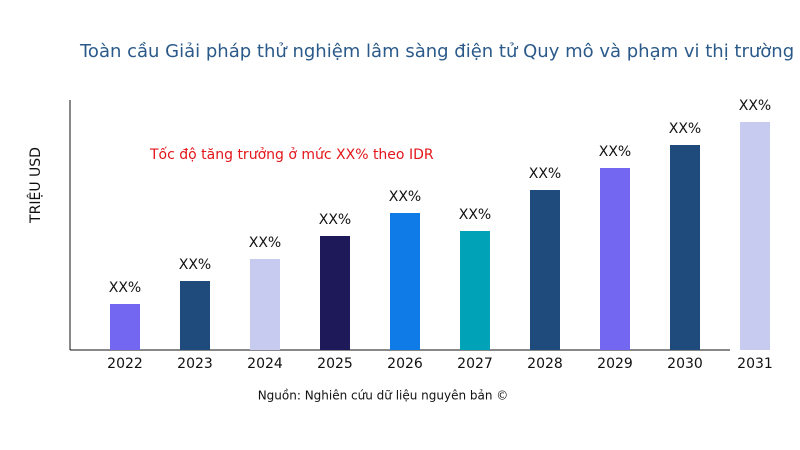 This screenshot has width=800, height=450. I want to click on x-tick-label: 2027, so click(475, 364).